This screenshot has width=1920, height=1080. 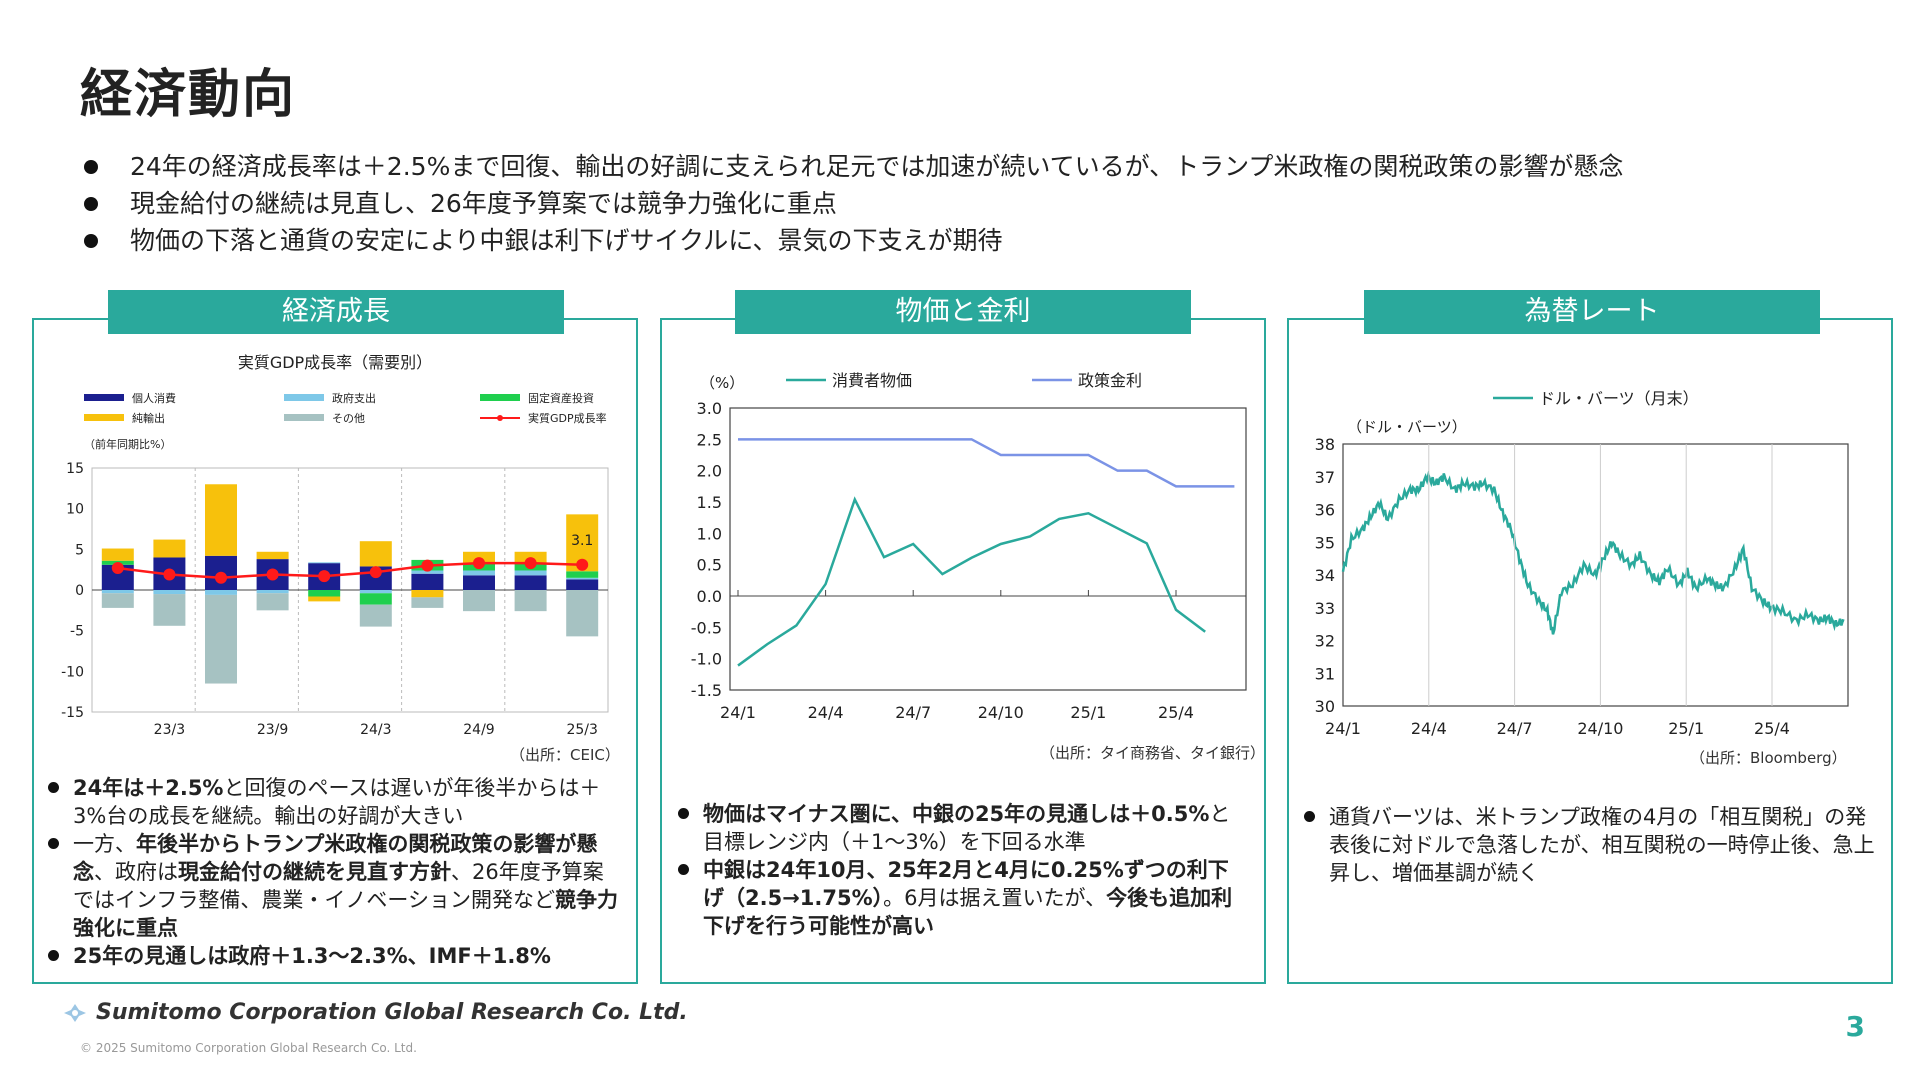 What do you see at coordinates (1429, 728) in the screenshot?
I see `x-tick-label: 24/4` at bounding box center [1429, 728].